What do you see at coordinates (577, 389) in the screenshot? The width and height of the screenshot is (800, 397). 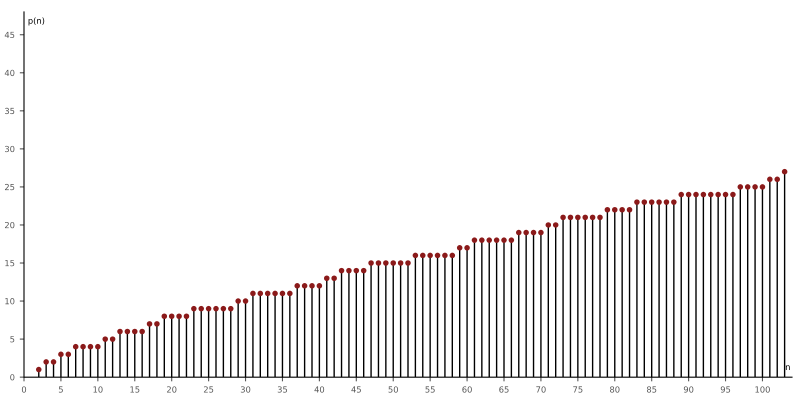 I see `x-tick-label: 75` at bounding box center [577, 389].